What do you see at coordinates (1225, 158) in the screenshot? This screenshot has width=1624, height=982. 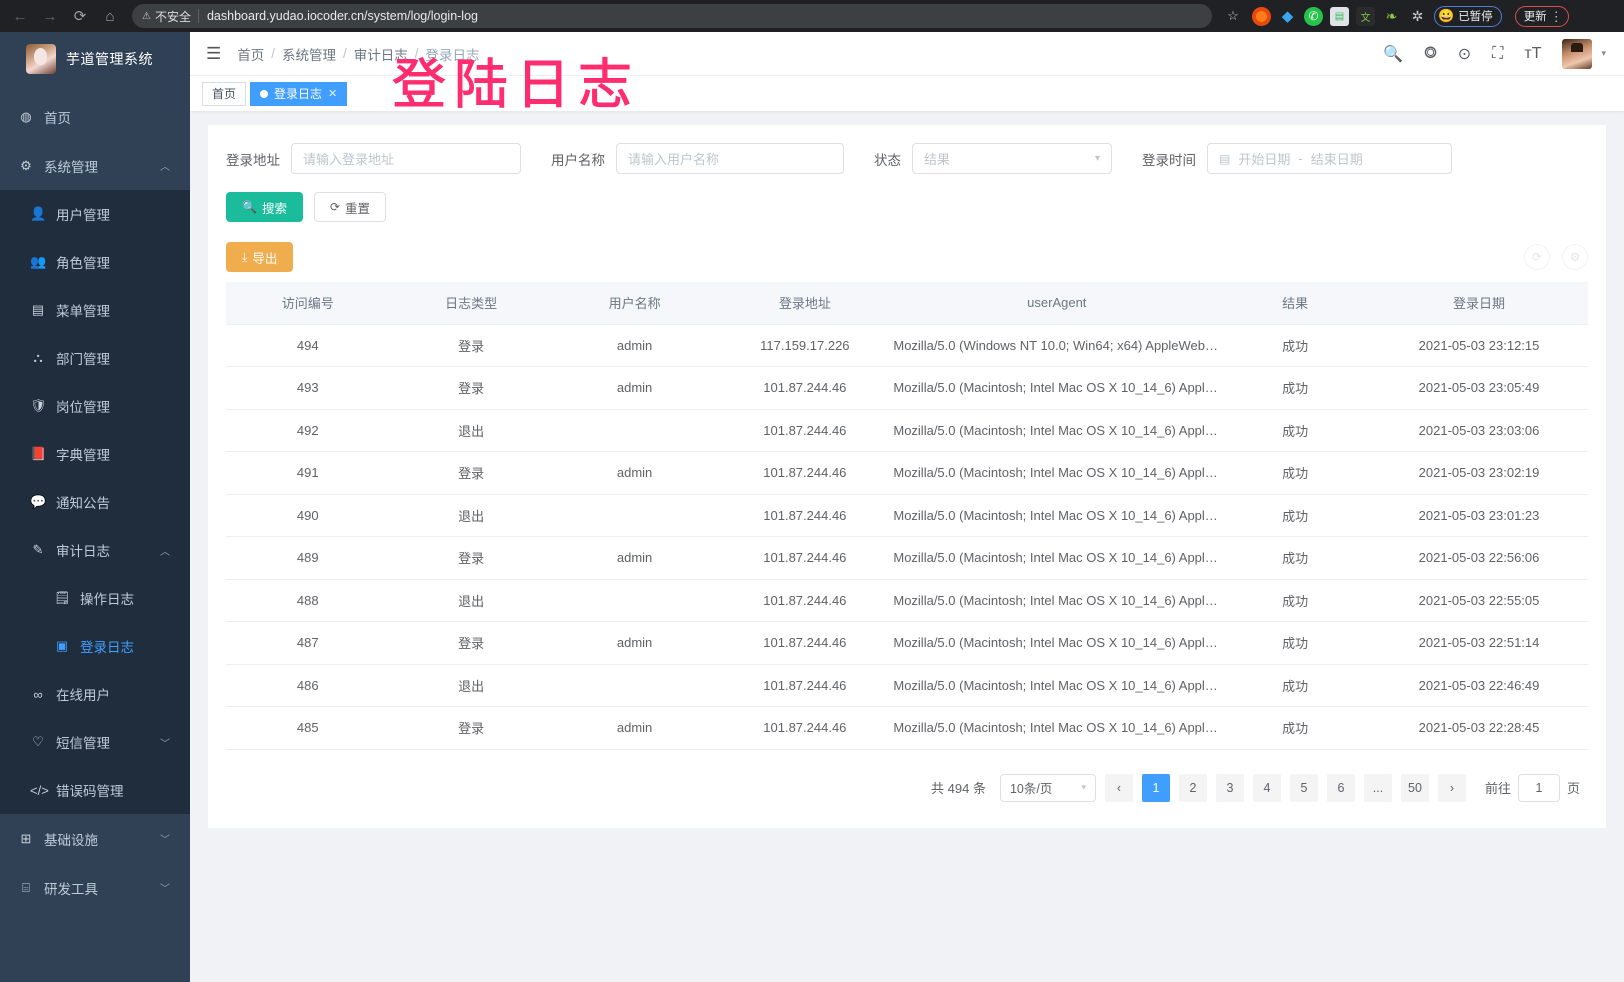 I see `calendar-icon: ▤` at bounding box center [1225, 158].